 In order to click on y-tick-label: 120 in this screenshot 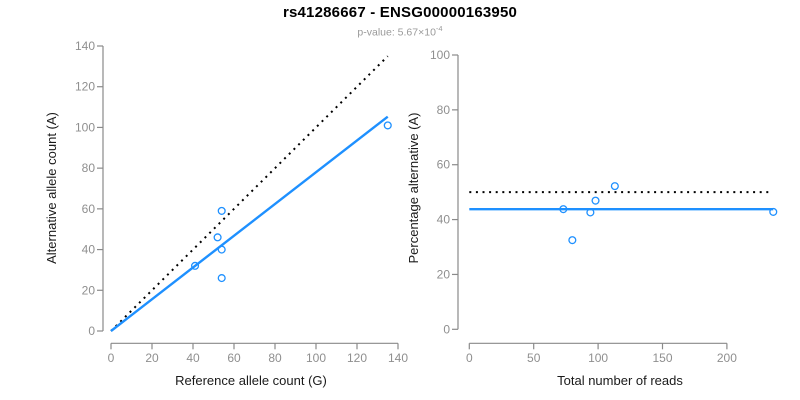, I will do `click(85, 87)`.